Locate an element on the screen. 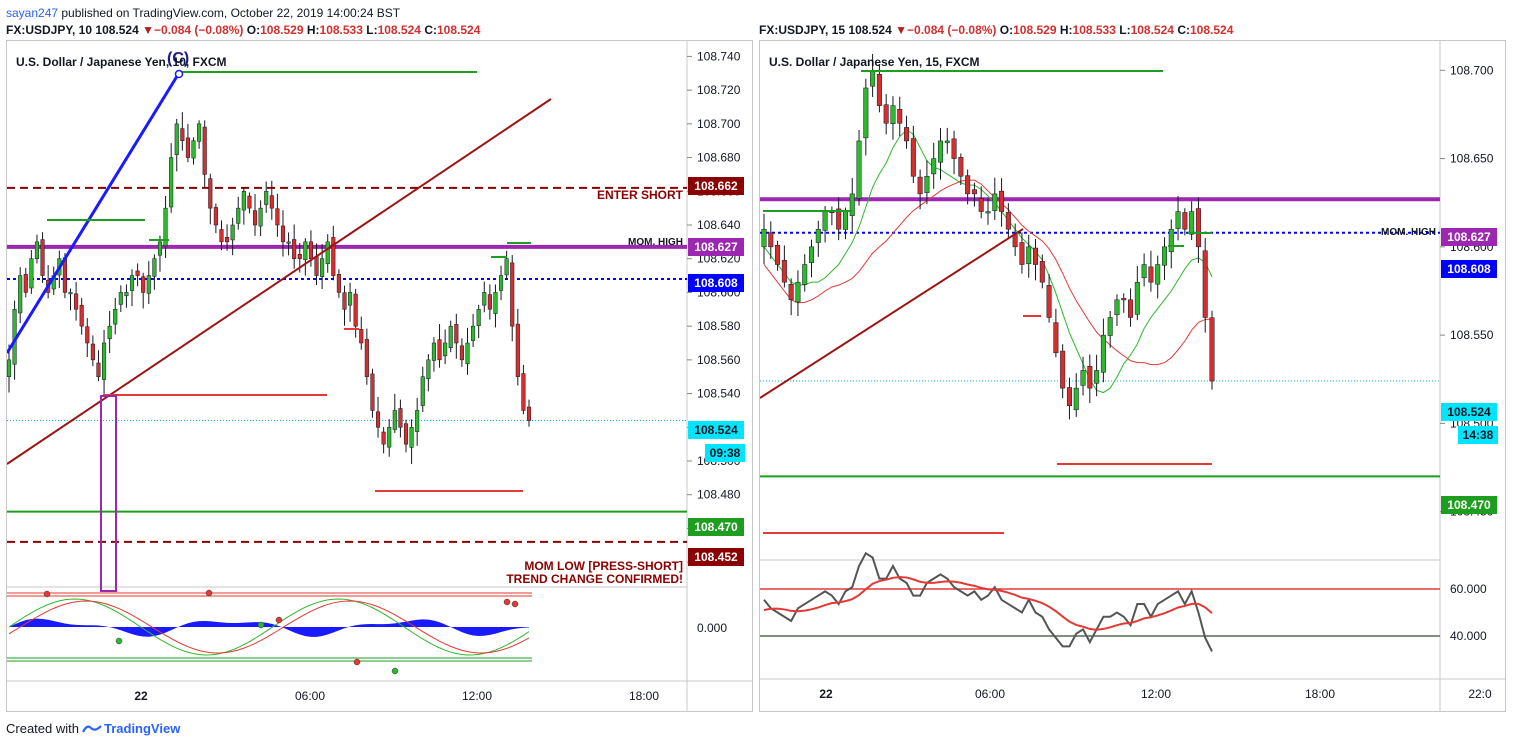 This screenshot has height=747, width=1513. right-note-mom-high: MOM. HIGH is located at coordinates (1408, 232).